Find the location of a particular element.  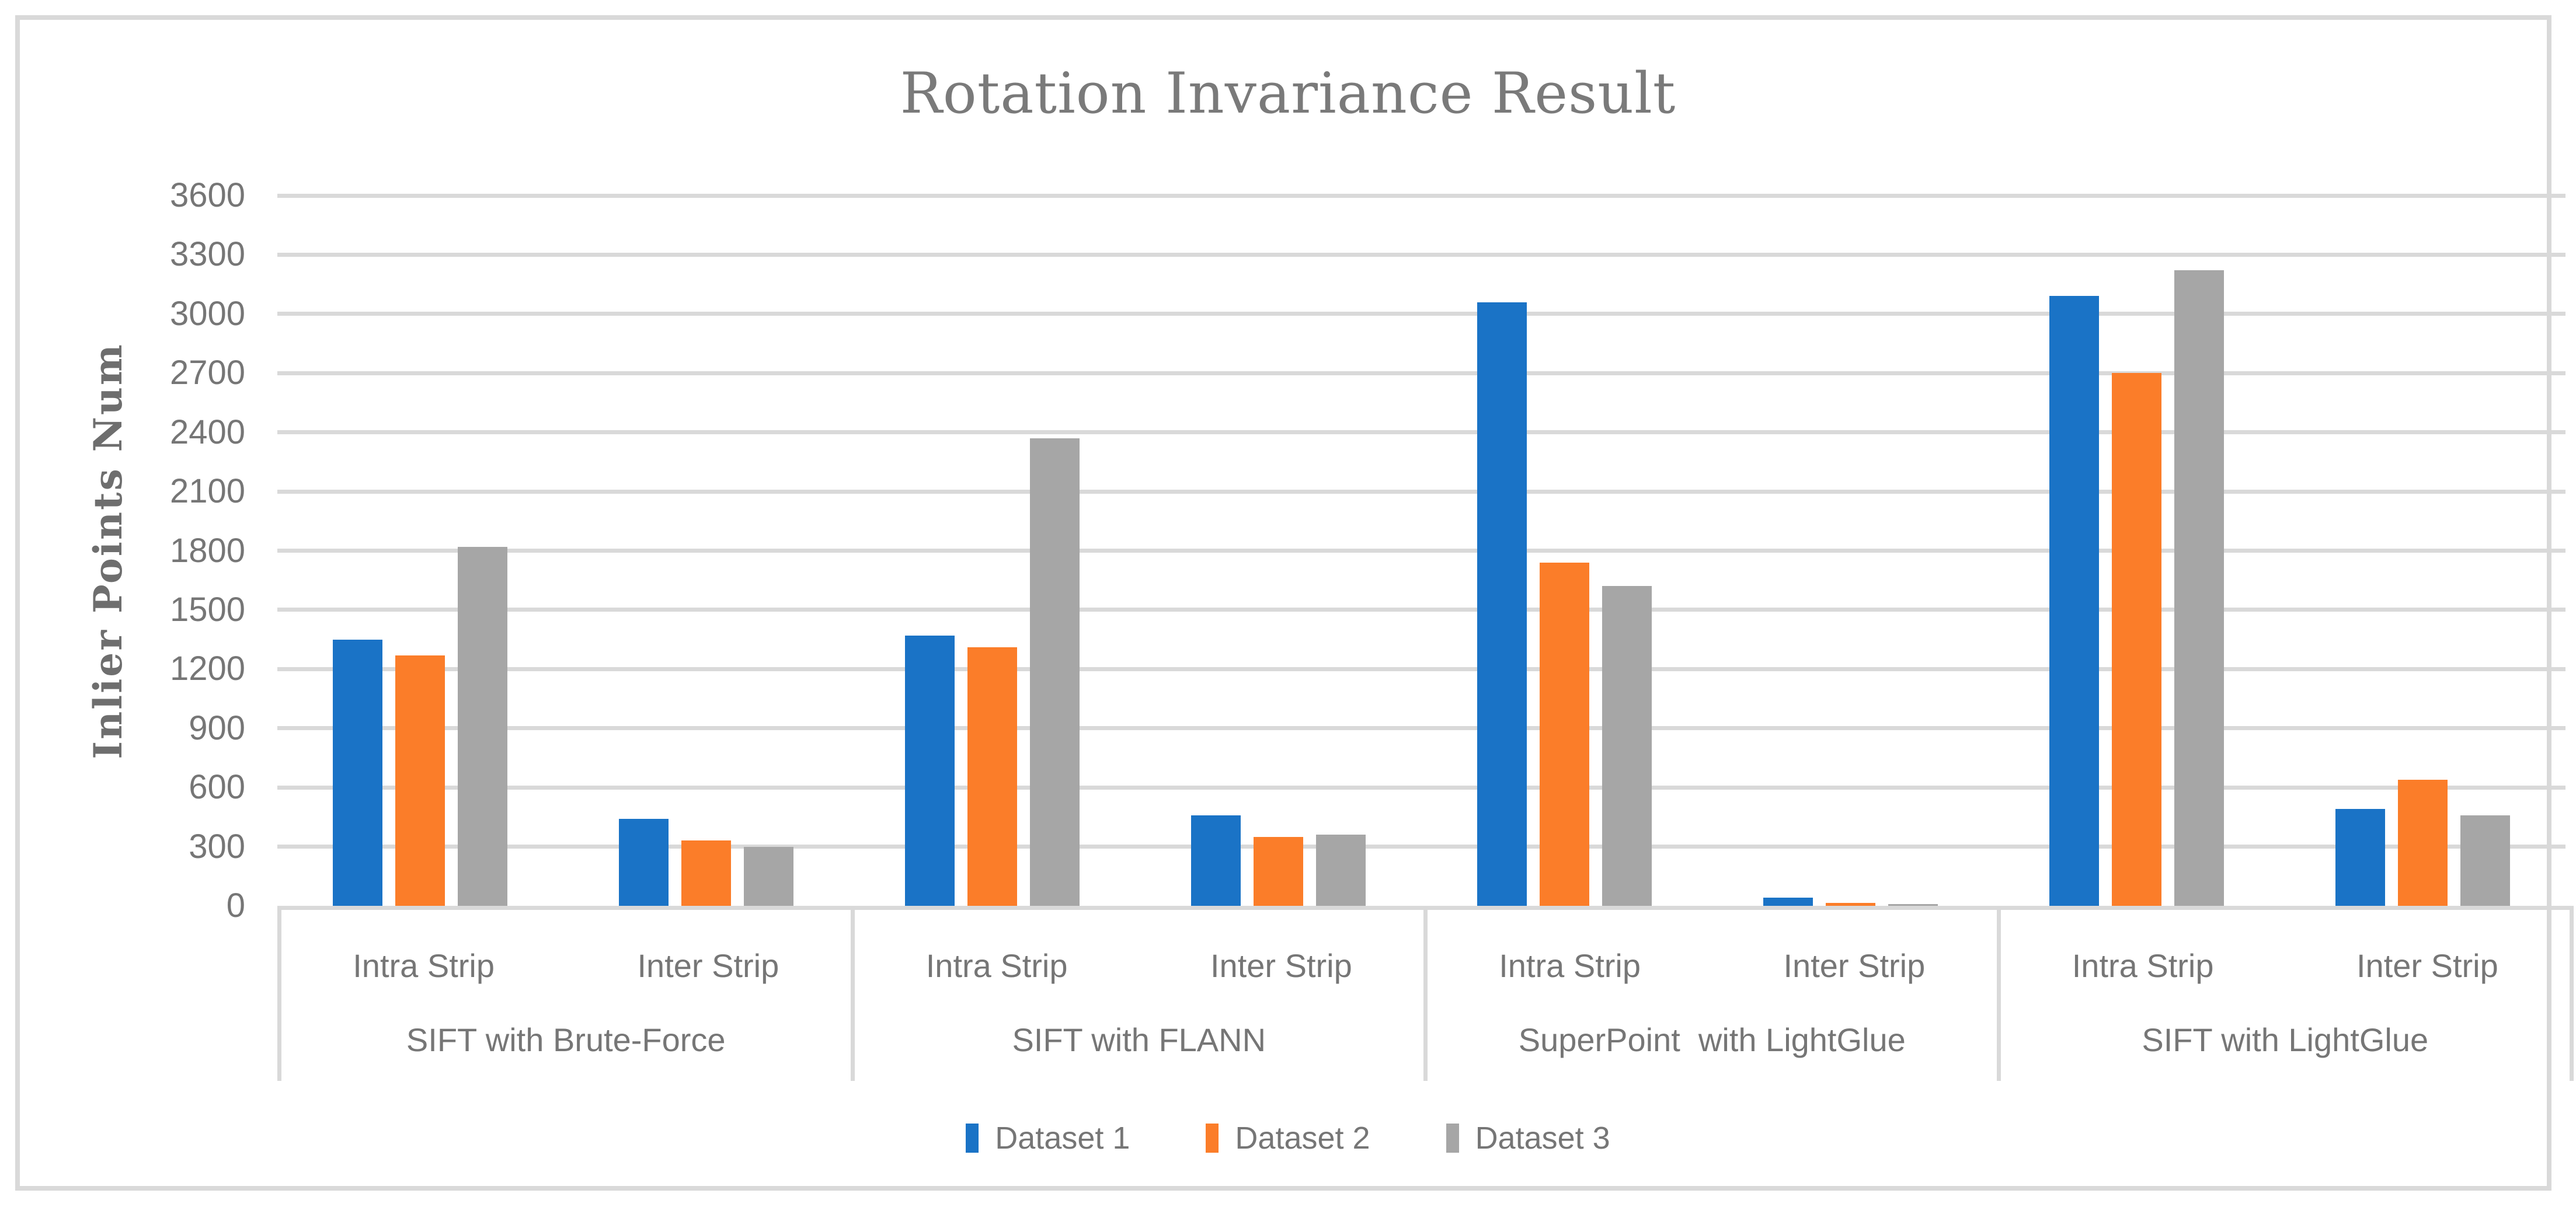

legend-item-dataset-3: Dataset 3 is located at coordinates (1528, 1138).